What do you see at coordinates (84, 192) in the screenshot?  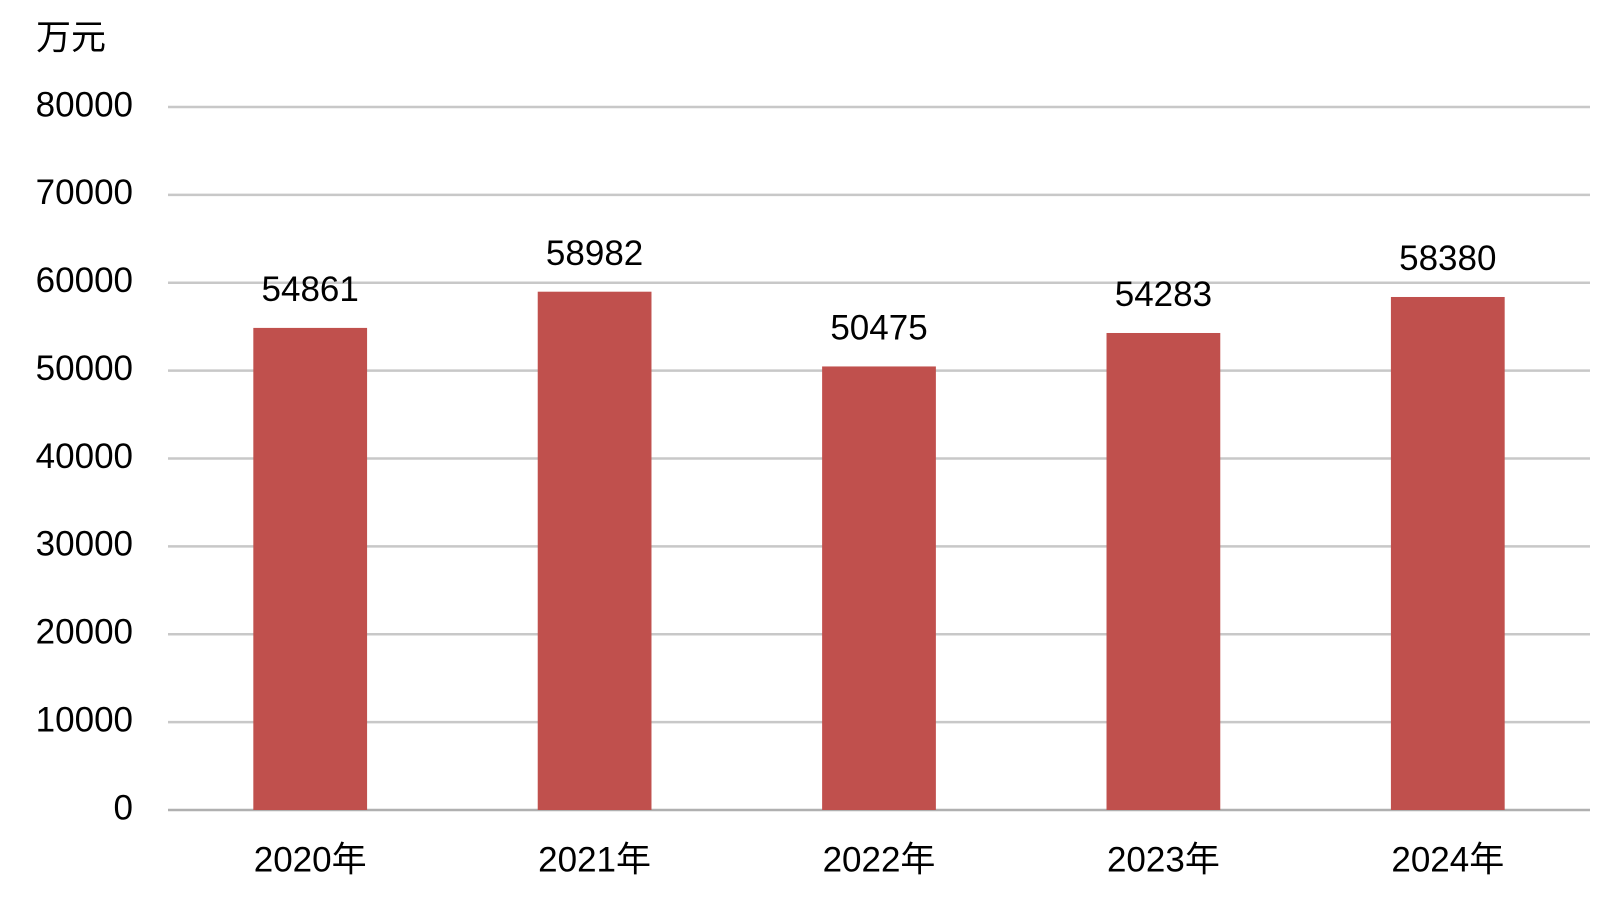 I see `y-tick-label: 70000` at bounding box center [84, 192].